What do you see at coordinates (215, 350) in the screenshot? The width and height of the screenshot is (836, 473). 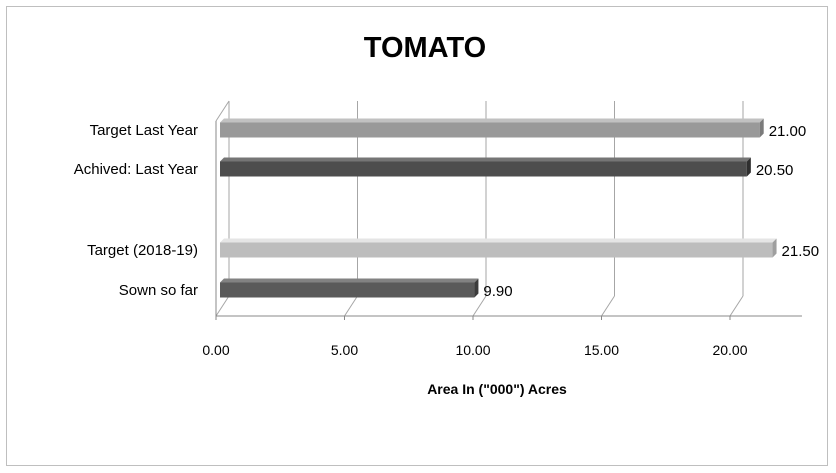 I see `x-tick-label: 0.00` at bounding box center [215, 350].